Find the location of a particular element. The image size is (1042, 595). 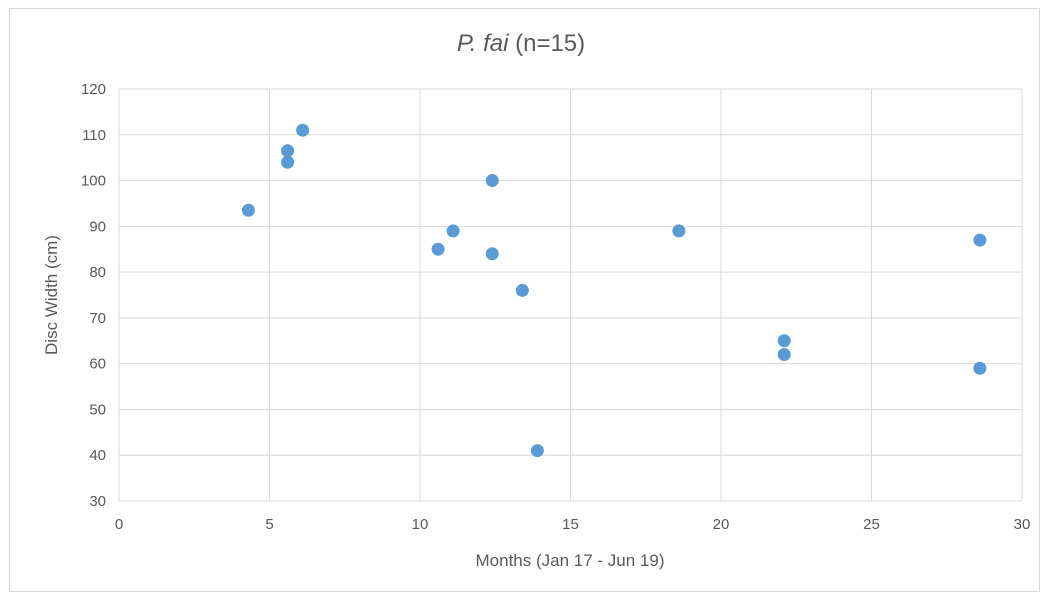

y-tick-label: 50 is located at coordinates (97, 409).